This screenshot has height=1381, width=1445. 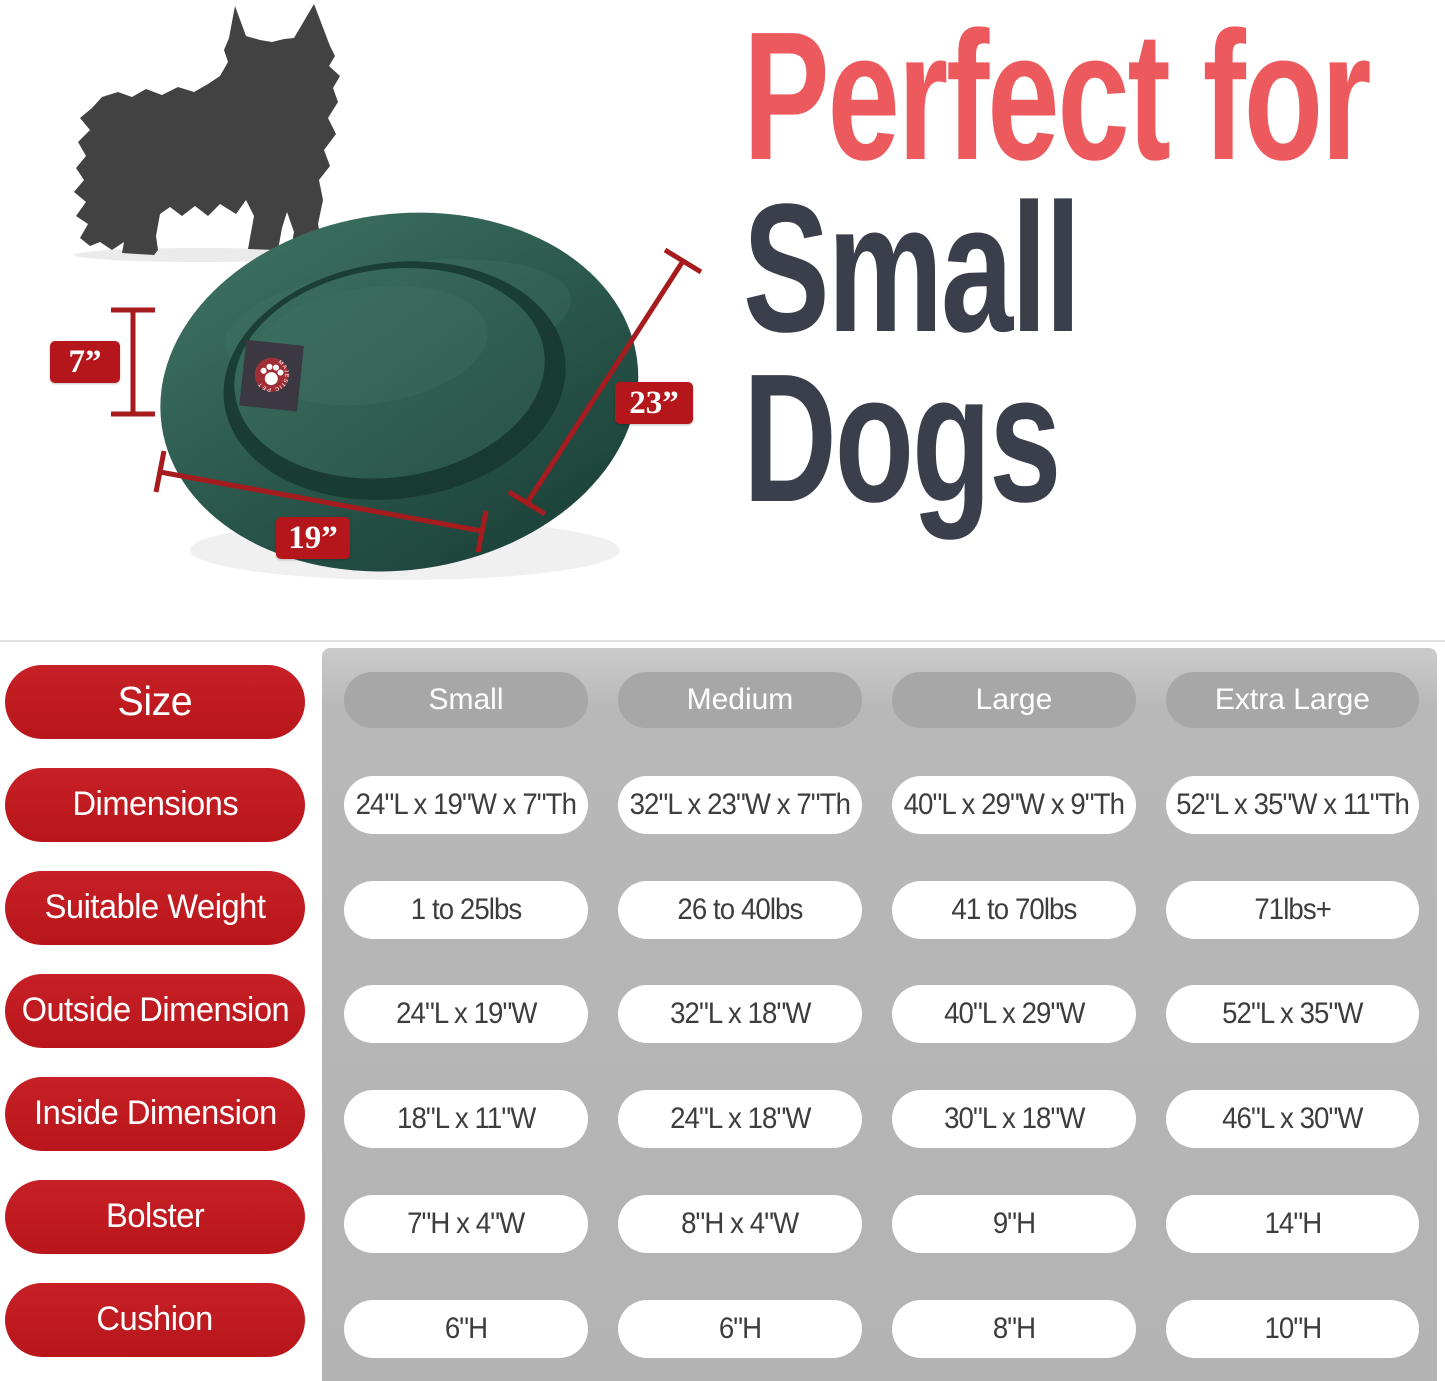 I want to click on table-cell: 71lbs+, so click(x=1292, y=909).